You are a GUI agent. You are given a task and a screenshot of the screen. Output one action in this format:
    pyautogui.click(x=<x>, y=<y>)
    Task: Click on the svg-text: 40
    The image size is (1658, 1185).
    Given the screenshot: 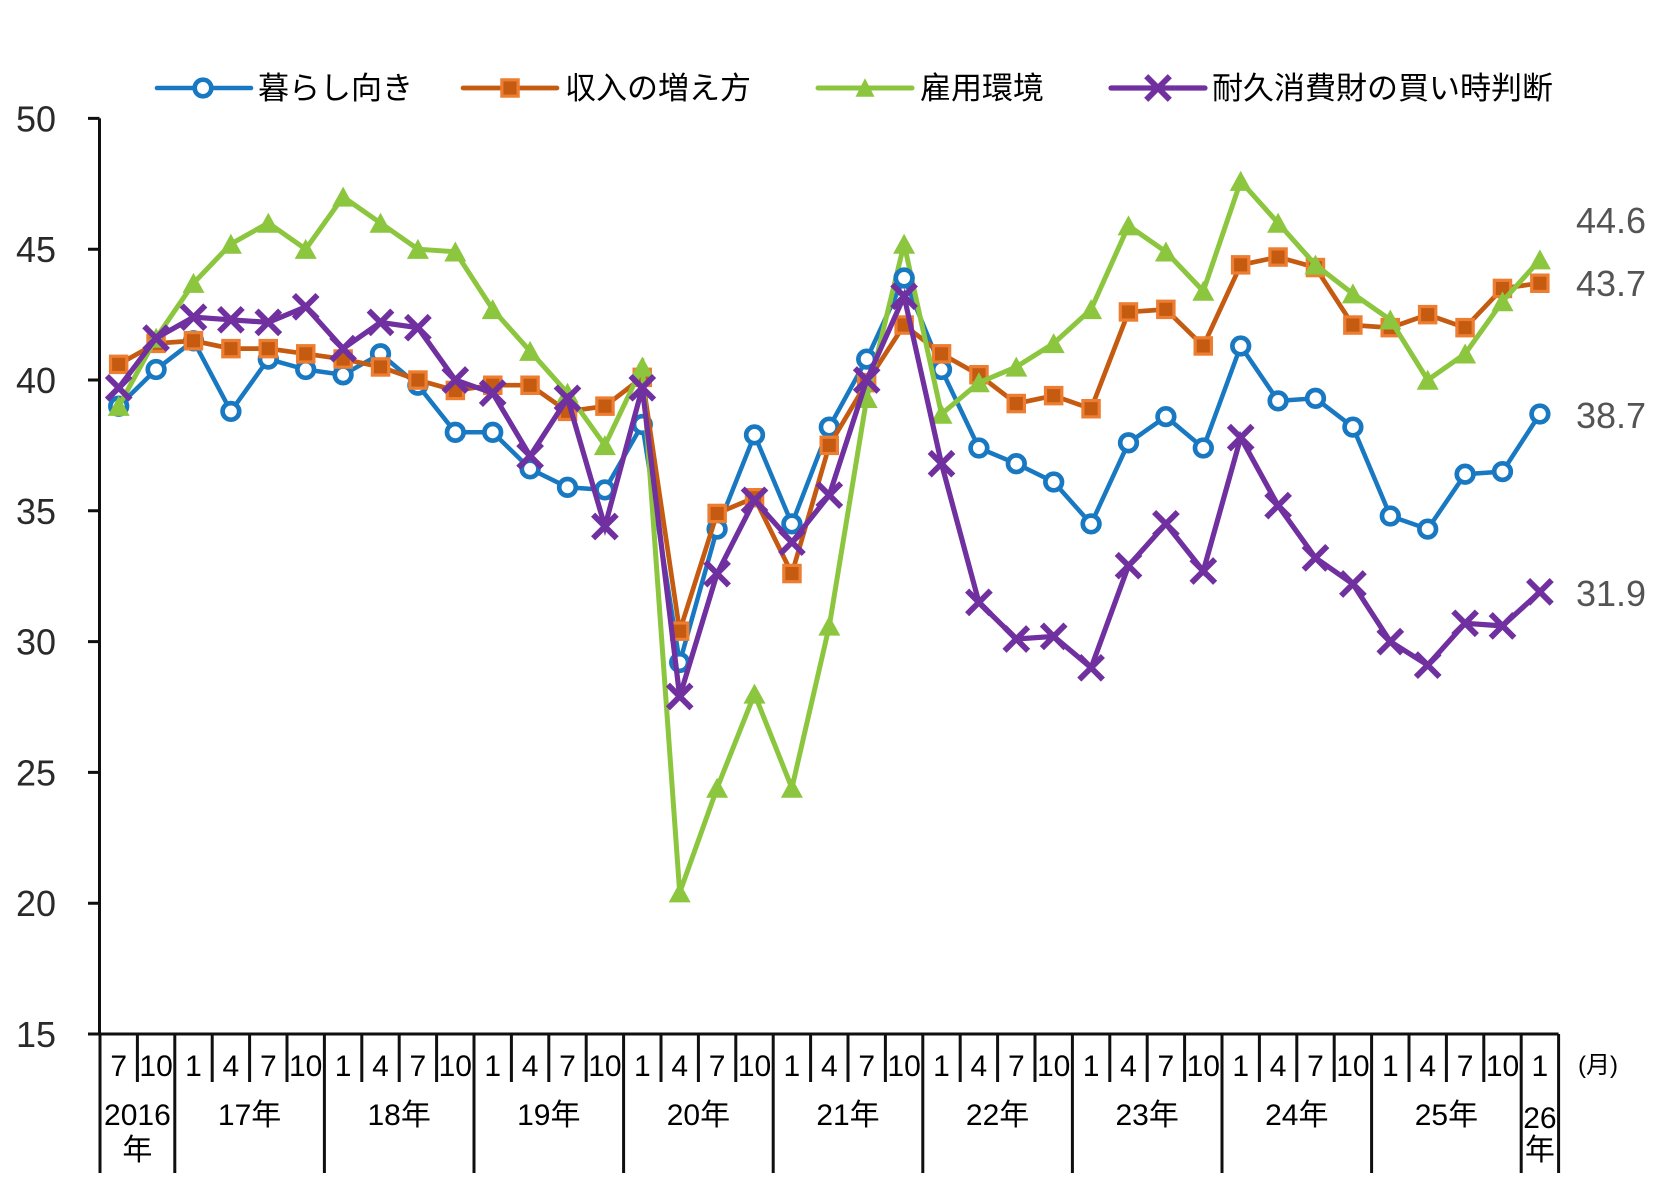 What is the action you would take?
    pyautogui.click(x=36, y=380)
    